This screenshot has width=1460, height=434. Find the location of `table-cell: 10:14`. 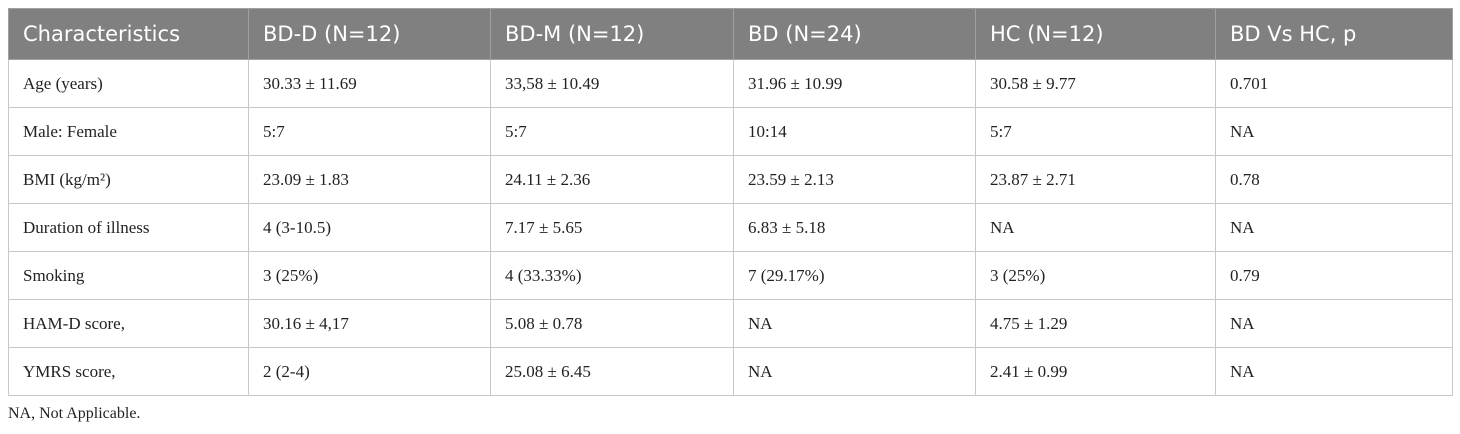

table-cell: 10:14 is located at coordinates (854, 131).